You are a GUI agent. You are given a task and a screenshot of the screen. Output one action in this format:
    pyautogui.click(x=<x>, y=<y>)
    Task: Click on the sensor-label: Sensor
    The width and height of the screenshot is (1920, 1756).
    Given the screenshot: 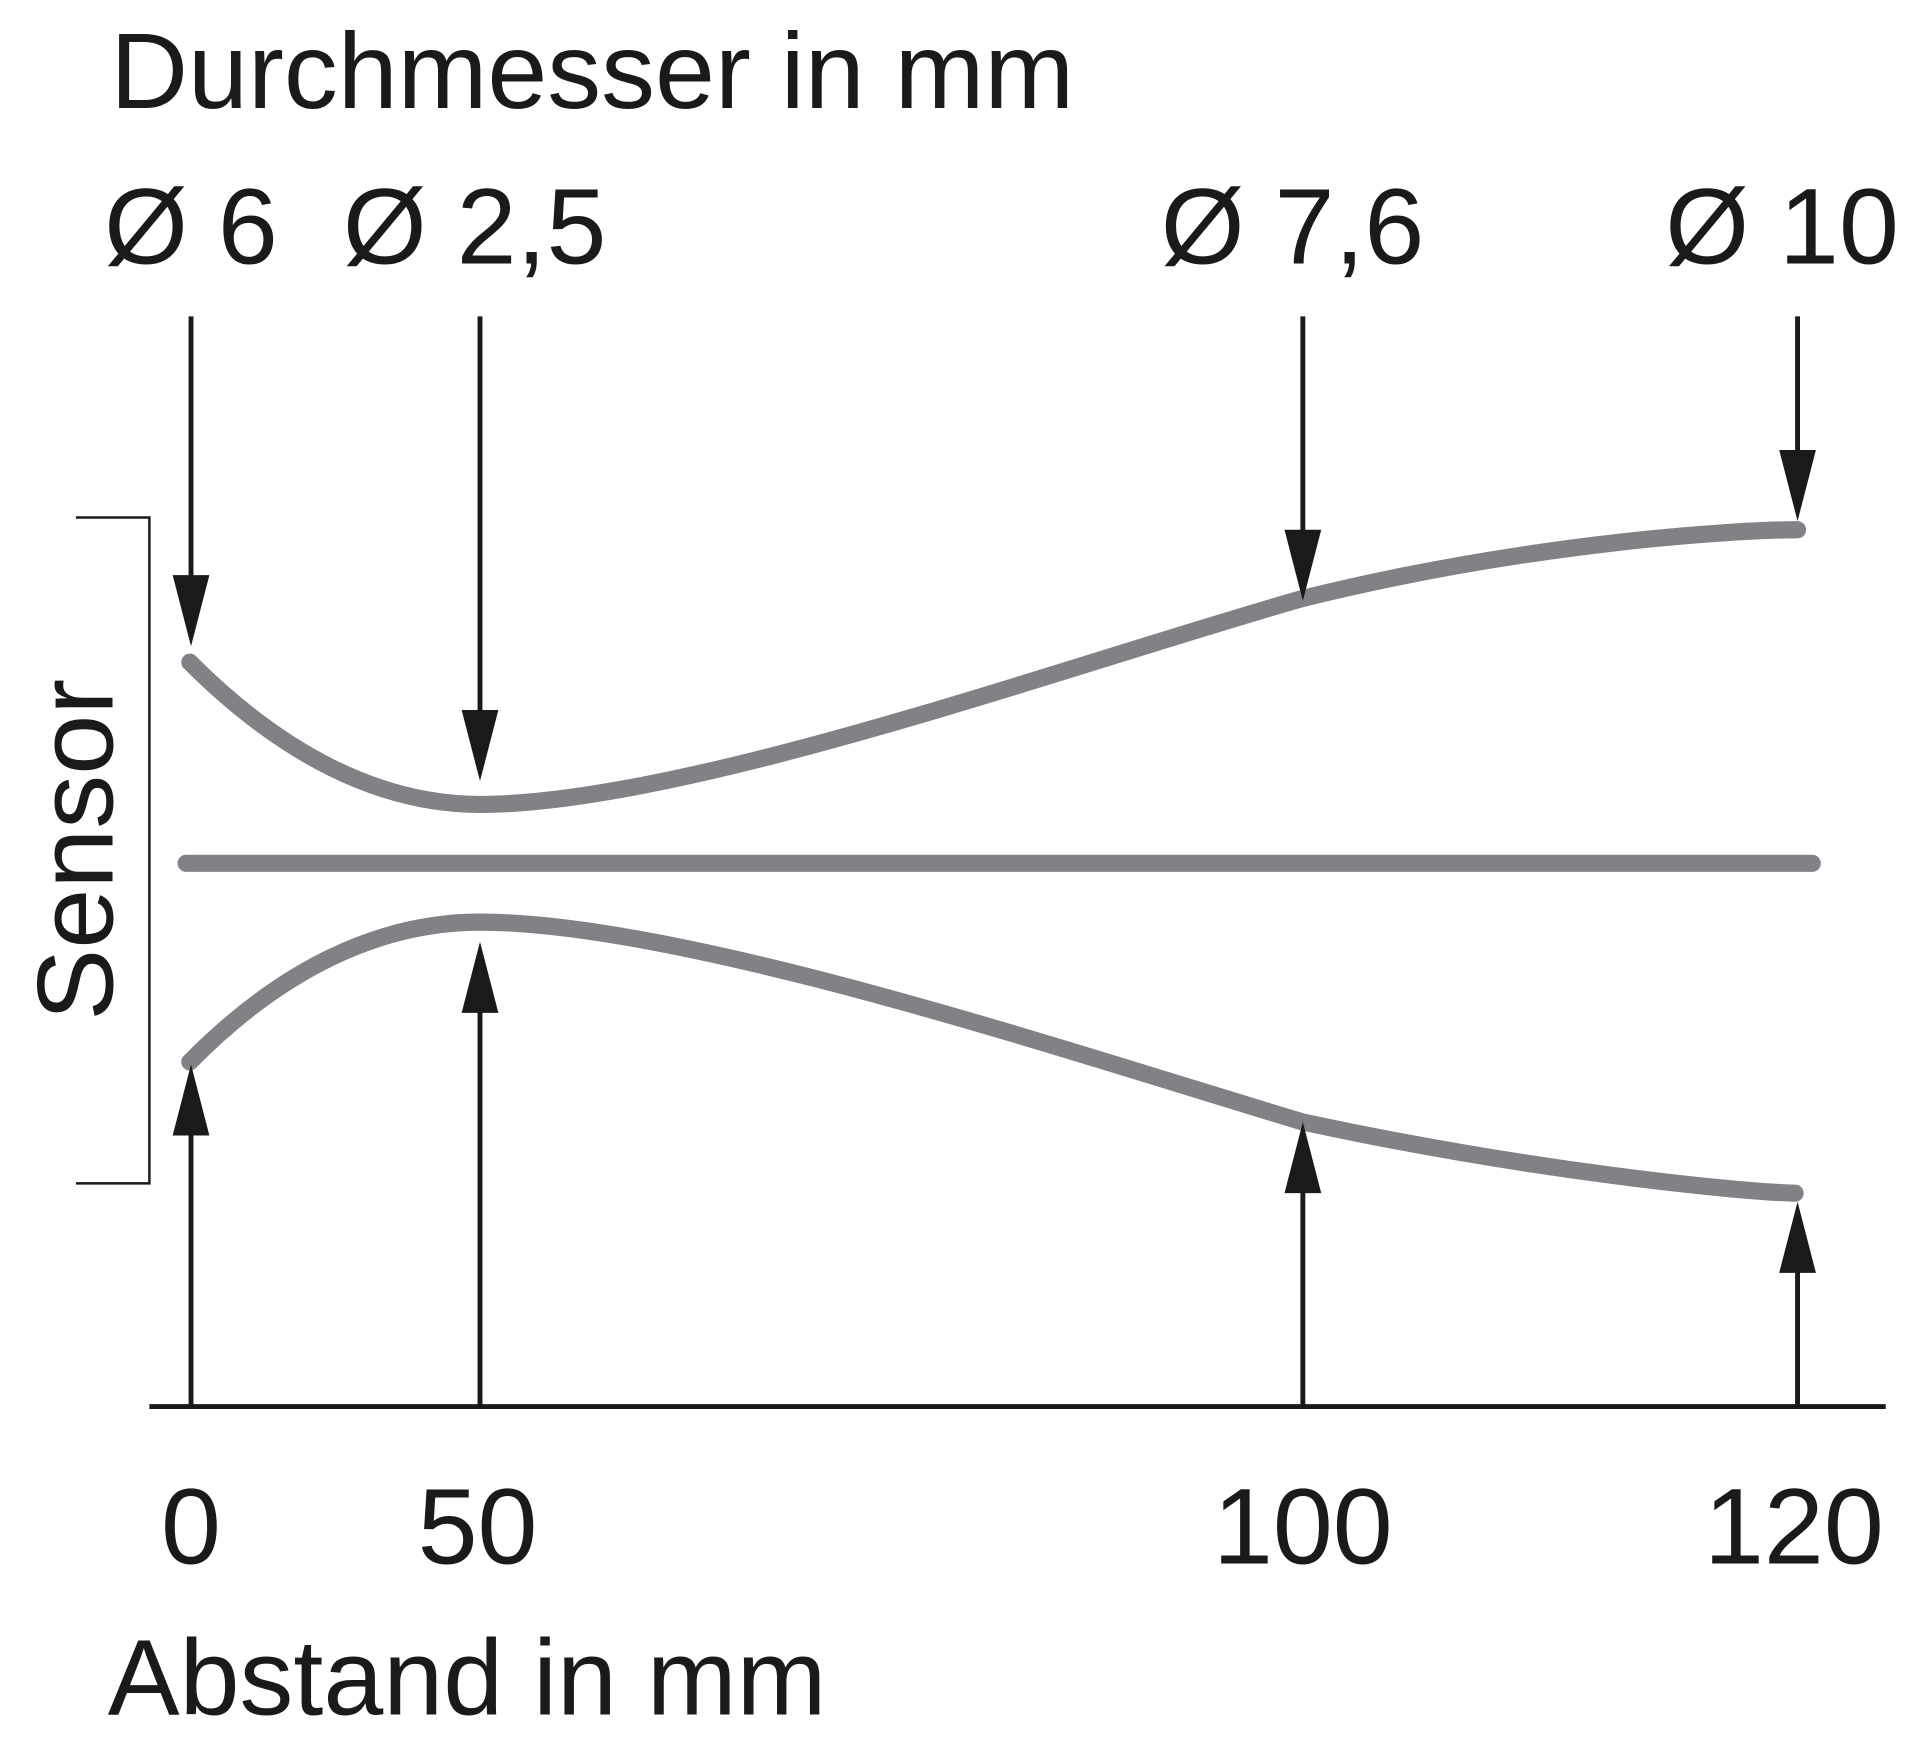 What is the action you would take?
    pyautogui.click(x=75, y=850)
    